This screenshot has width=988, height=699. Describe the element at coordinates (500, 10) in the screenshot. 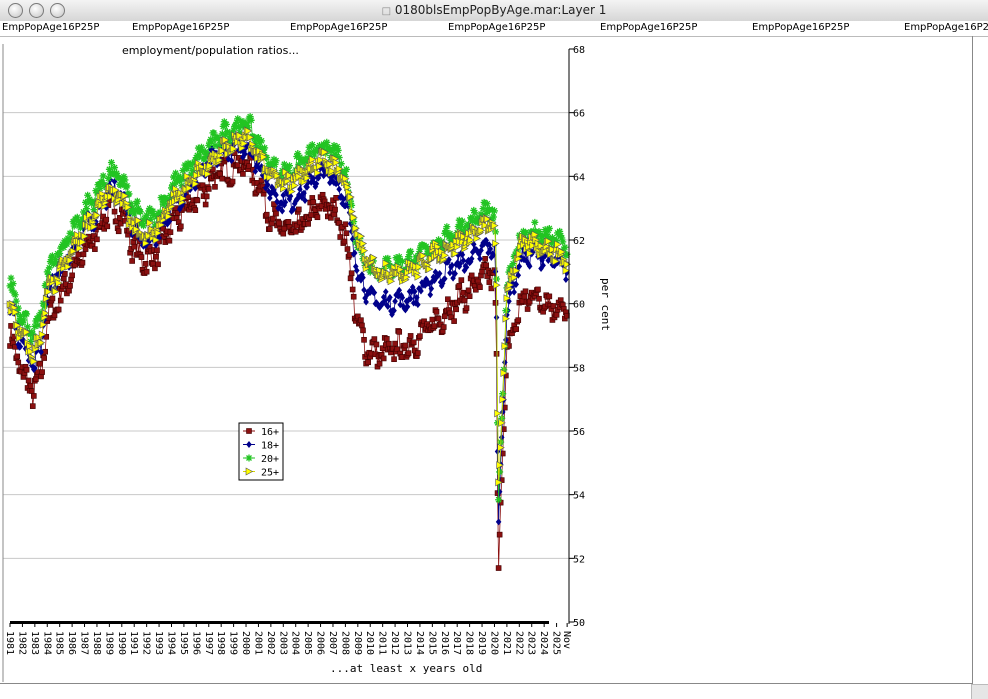

I see `window-title-text: 0180blsEmpPopByAge.mar:Layer 1` at that location.